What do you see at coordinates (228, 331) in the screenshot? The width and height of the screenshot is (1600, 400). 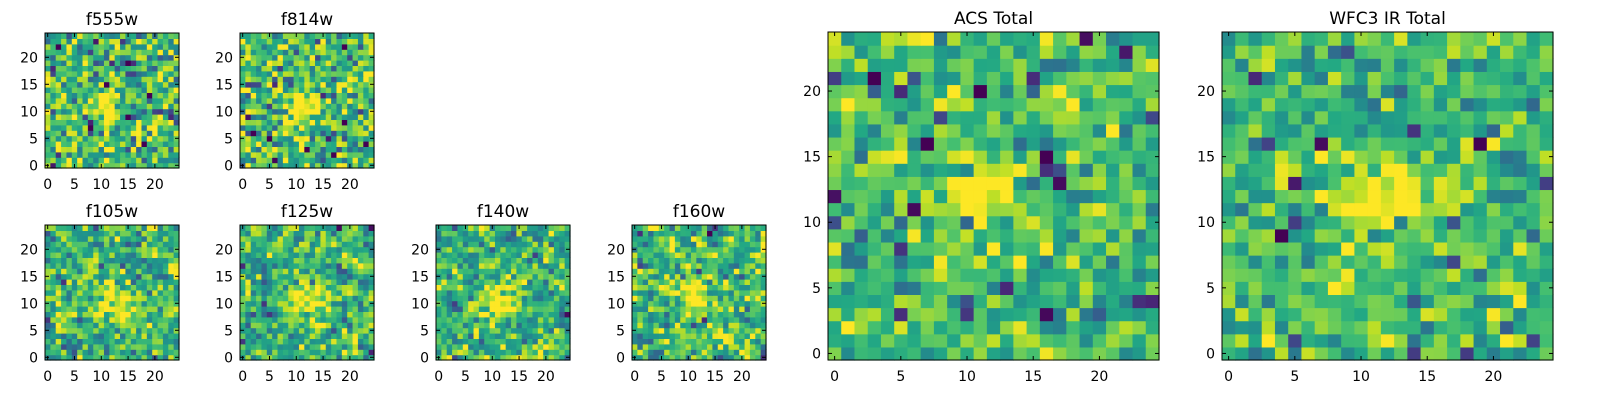 I see `y-tick-label: 5` at bounding box center [228, 331].